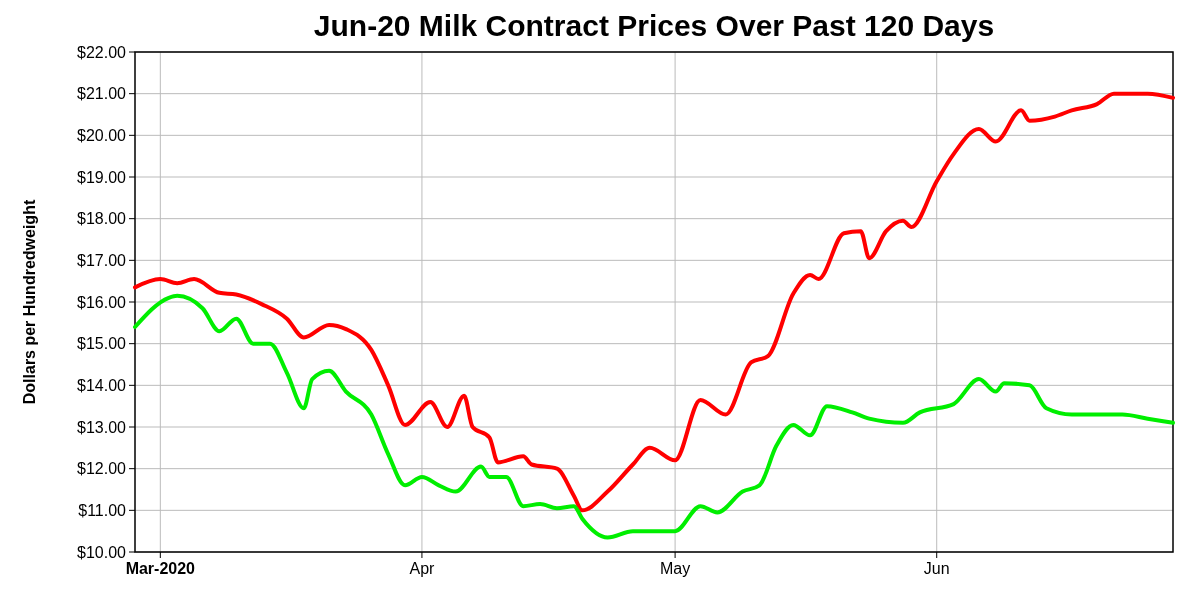 The height and width of the screenshot is (596, 1193). What do you see at coordinates (102, 344) in the screenshot?
I see `y-tick-label: $15.00` at bounding box center [102, 344].